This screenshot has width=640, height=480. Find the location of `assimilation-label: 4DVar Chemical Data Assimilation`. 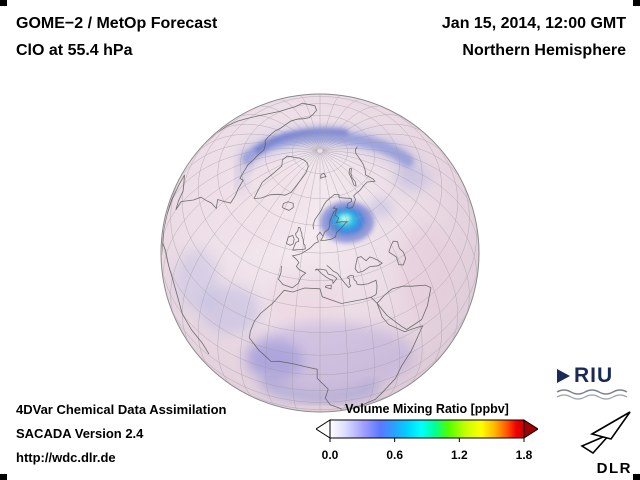

assimilation-label: 4DVar Chemical Data Assimilation is located at coordinates (121, 409).